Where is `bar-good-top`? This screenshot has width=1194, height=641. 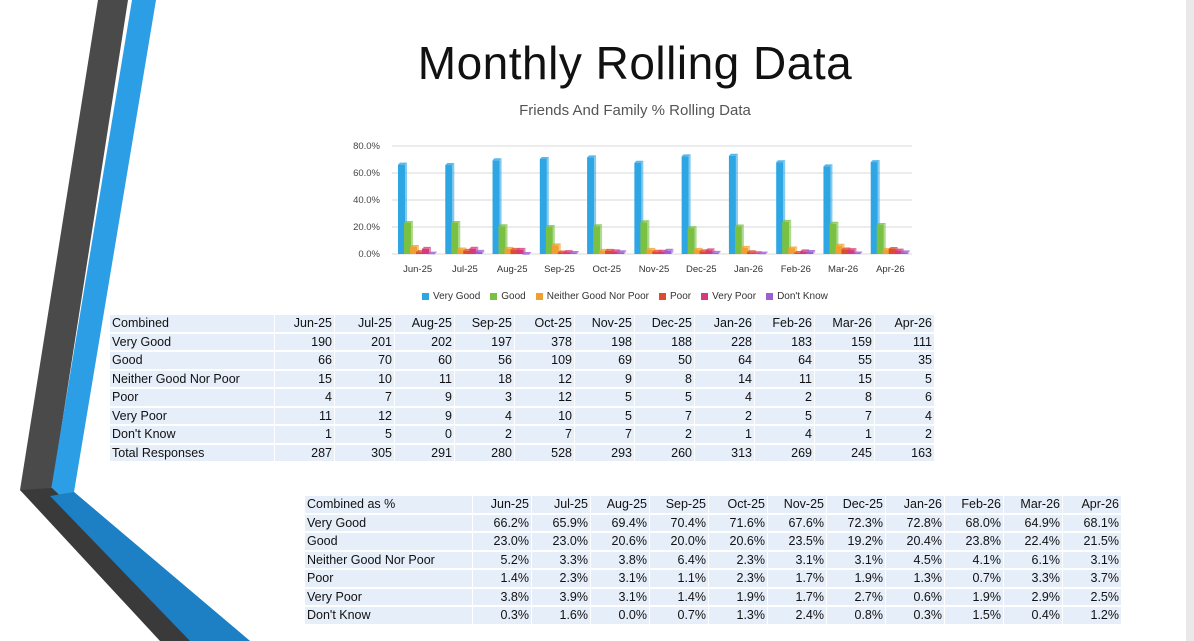
bar-good-top is located at coordinates (408, 221).